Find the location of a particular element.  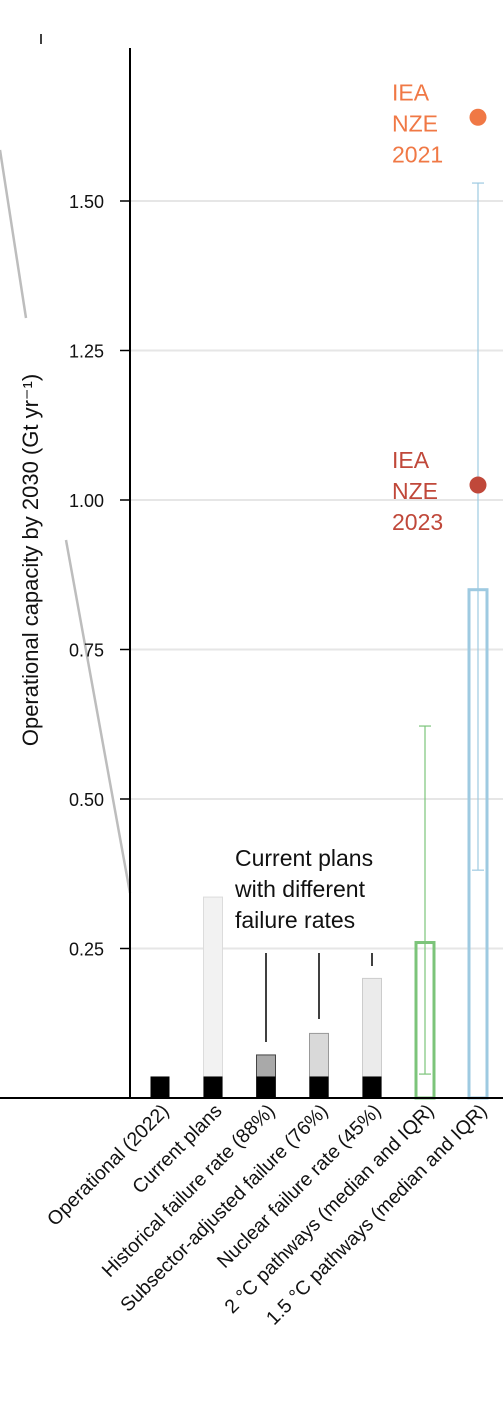

annotation-text: failure rates is located at coordinates (295, 920).